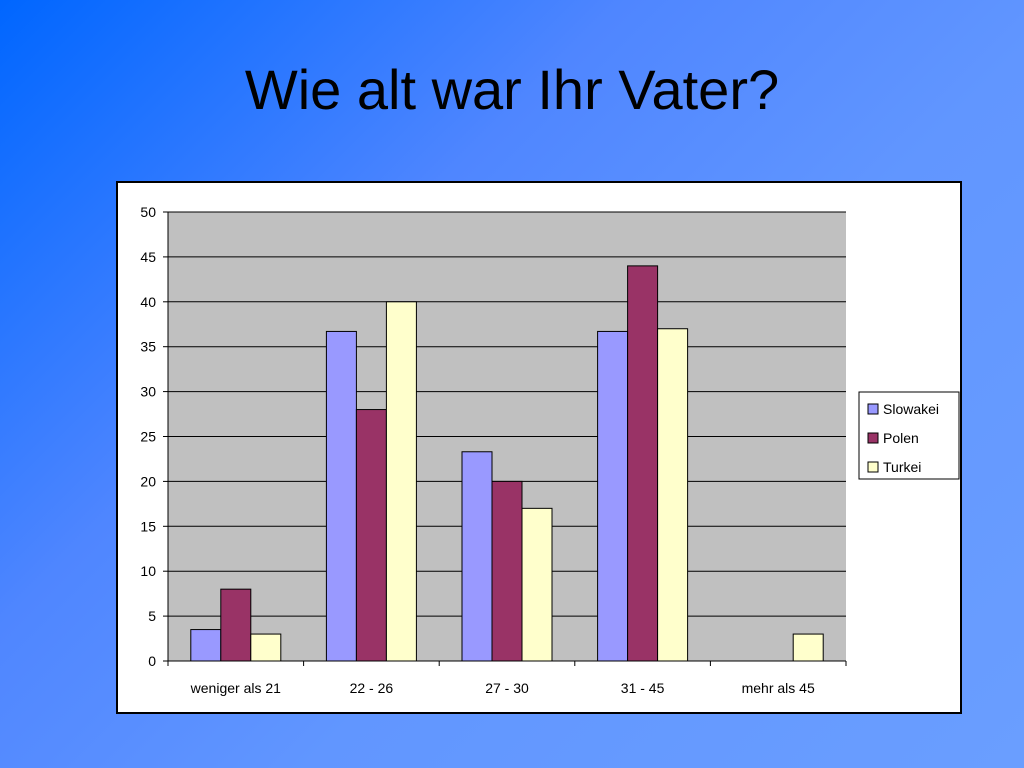  Describe the element at coordinates (148, 302) in the screenshot. I see `y-tick-label: 40` at that location.